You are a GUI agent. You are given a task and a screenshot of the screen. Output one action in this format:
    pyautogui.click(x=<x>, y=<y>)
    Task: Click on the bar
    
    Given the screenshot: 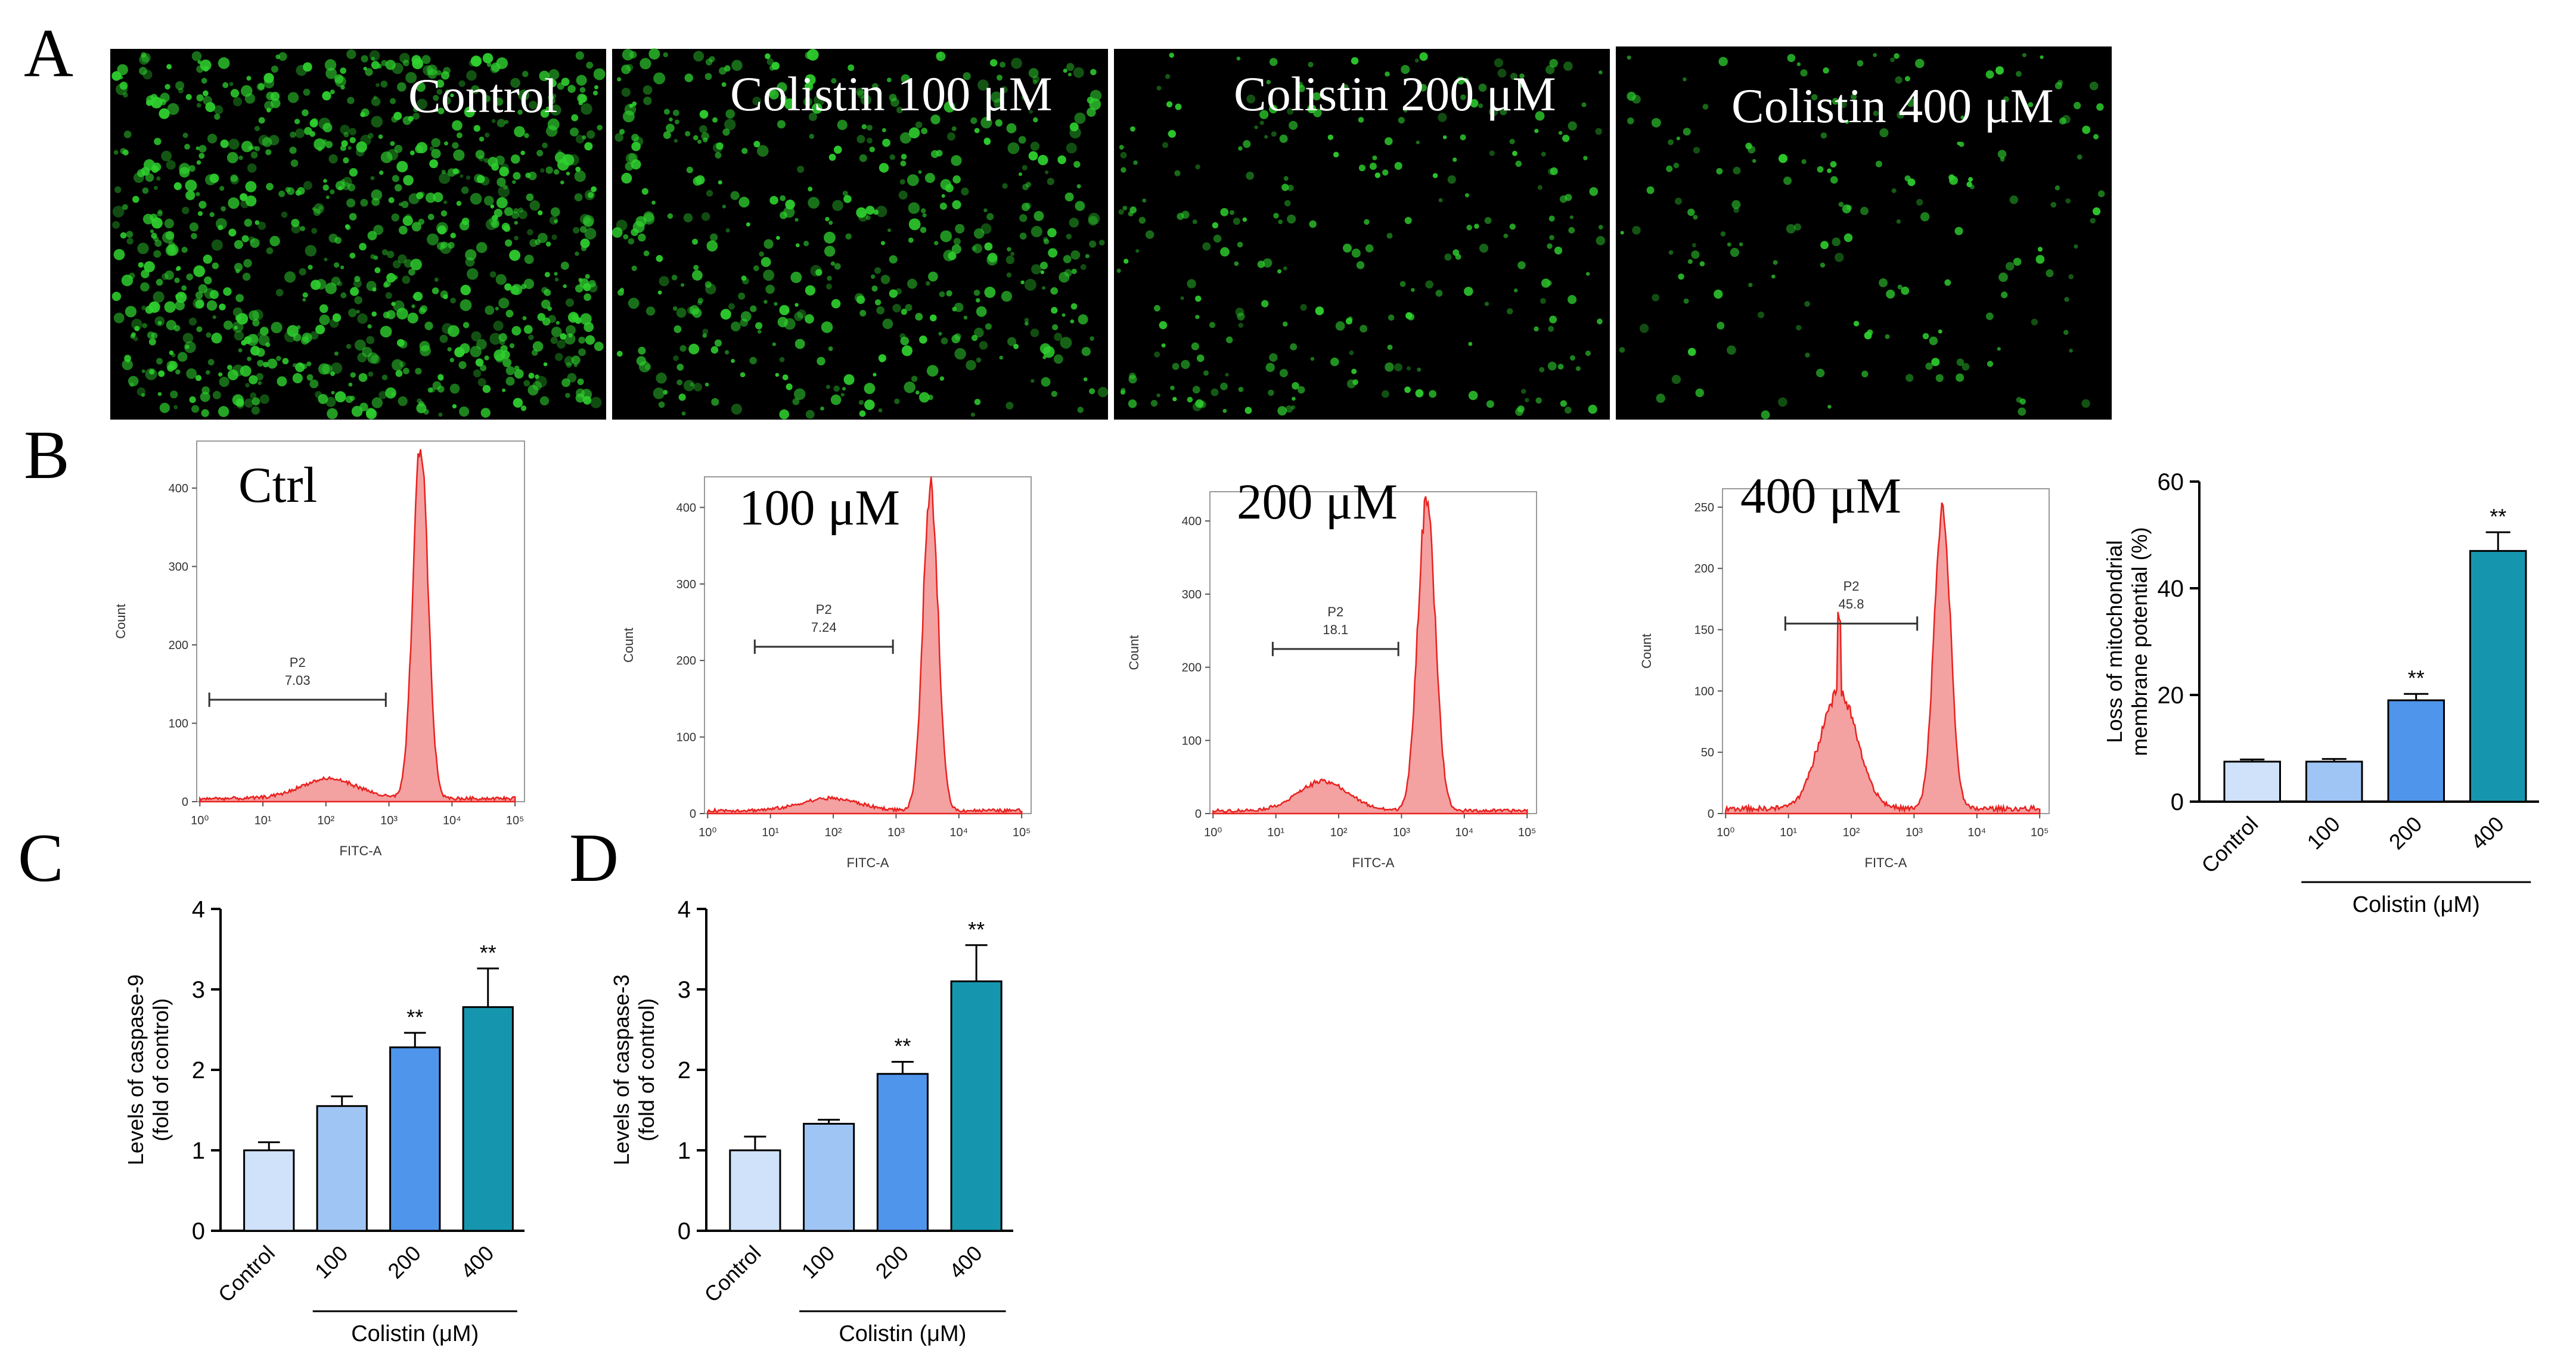 What is the action you would take?
    pyautogui.click(x=829, y=1177)
    